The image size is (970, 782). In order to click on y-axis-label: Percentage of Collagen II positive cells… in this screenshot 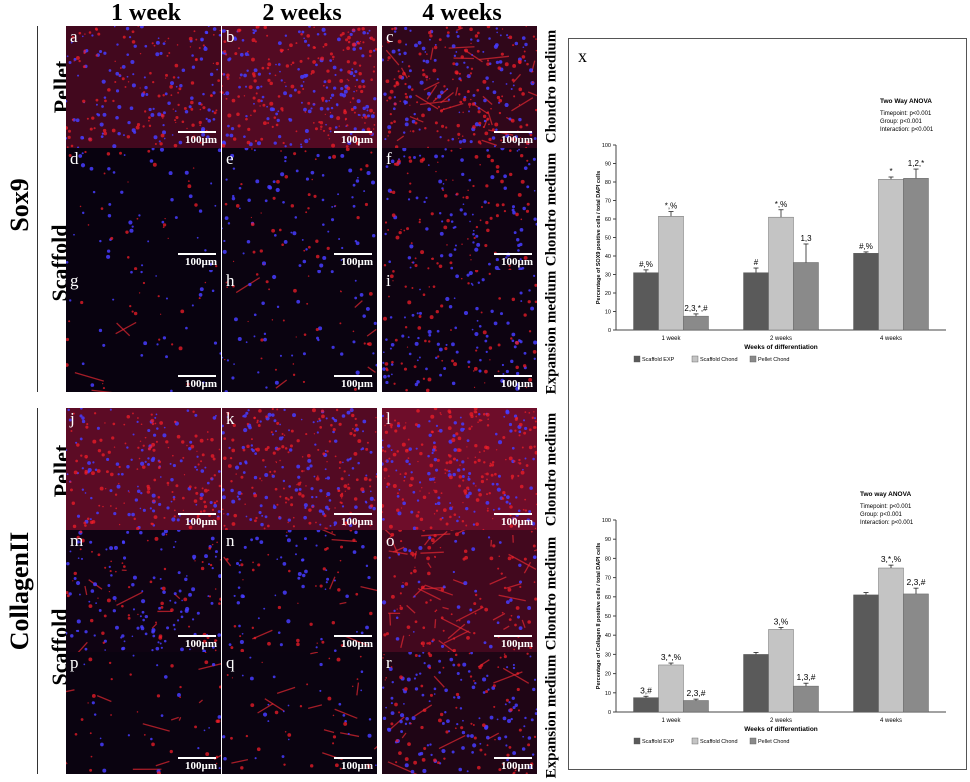, I will do `click(599, 616)`.